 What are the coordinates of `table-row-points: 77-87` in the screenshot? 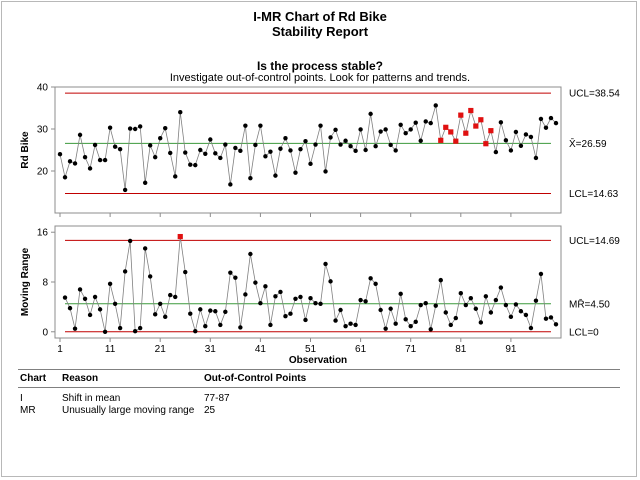 It's located at (217, 398).